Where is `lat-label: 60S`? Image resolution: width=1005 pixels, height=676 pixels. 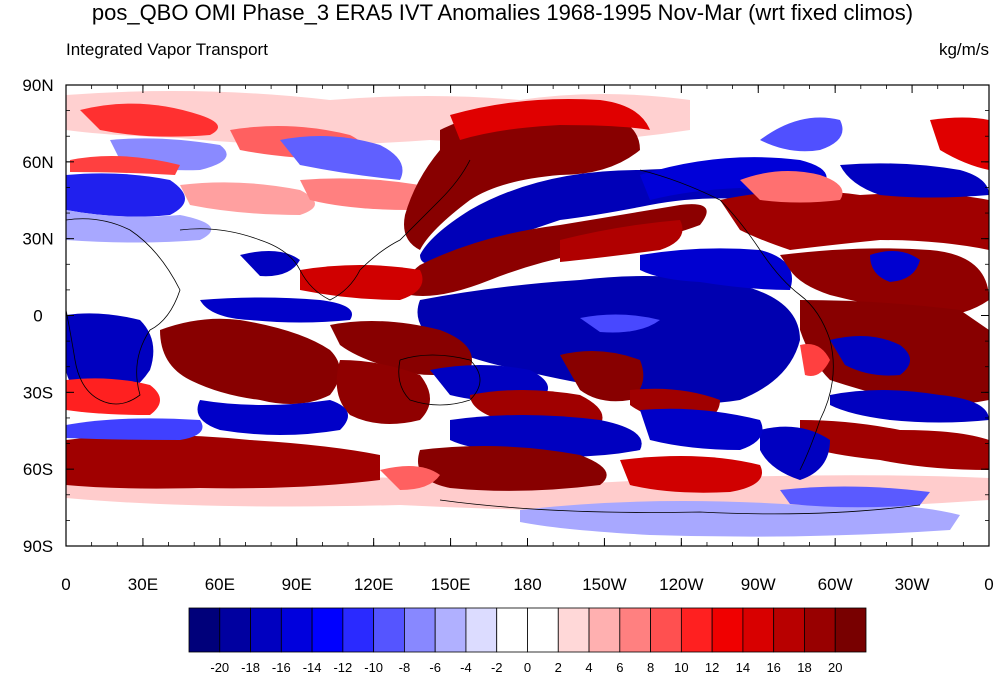 lat-label: 60S is located at coordinates (38, 469).